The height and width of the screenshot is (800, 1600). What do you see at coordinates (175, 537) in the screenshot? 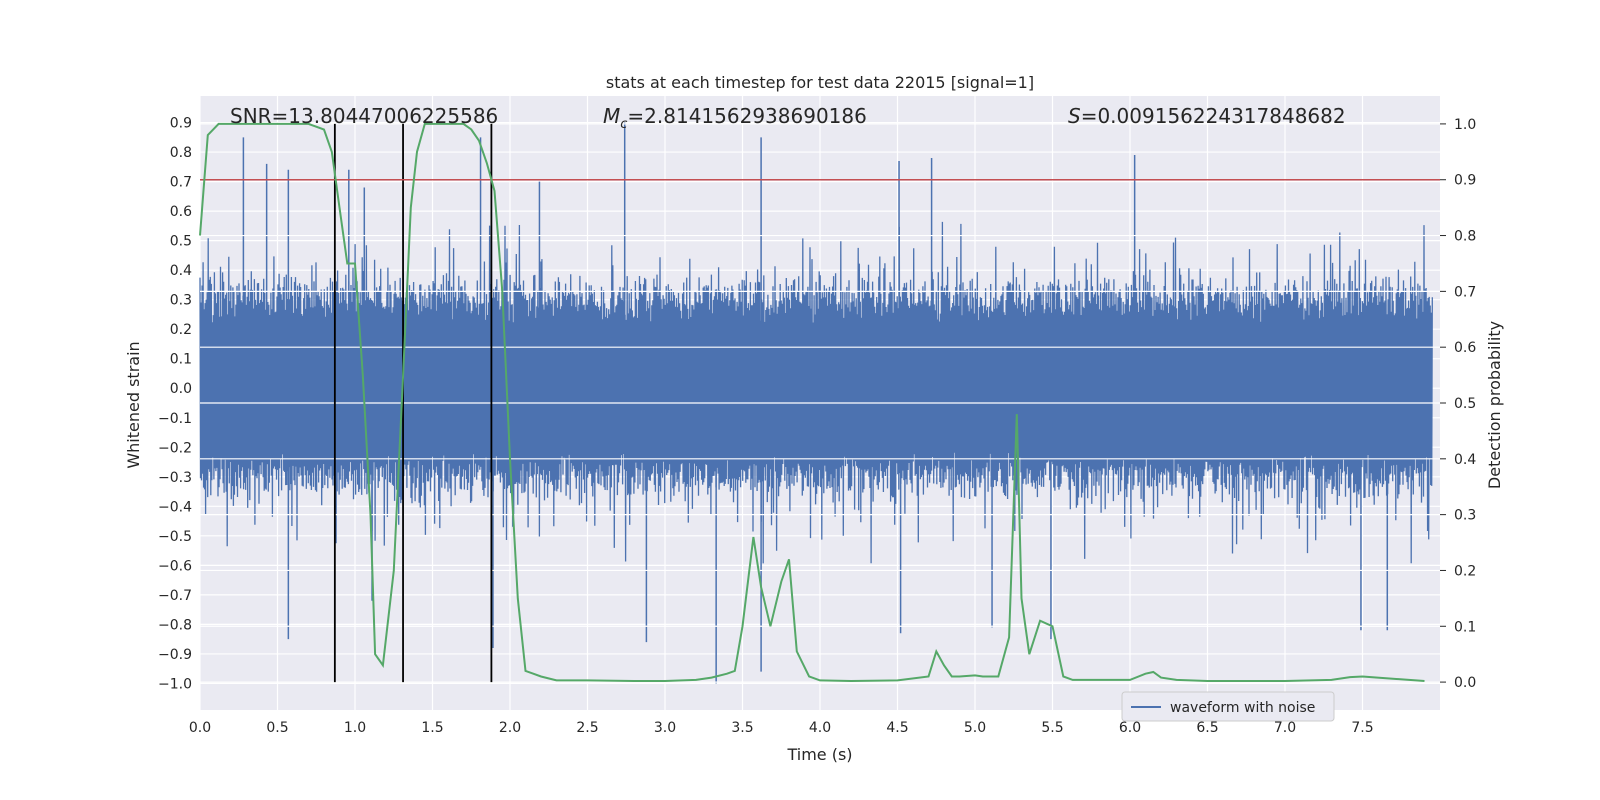
I see `left-y-tick-label: −0.5` at bounding box center [175, 537].